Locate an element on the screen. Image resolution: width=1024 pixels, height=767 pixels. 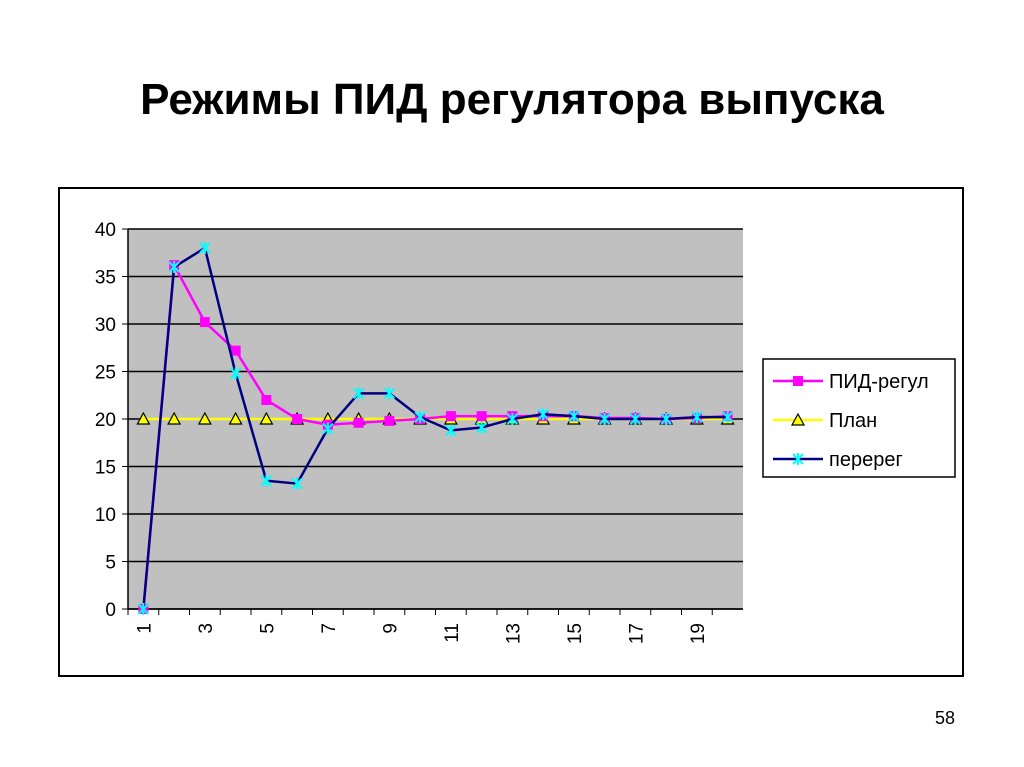
x-tick-label: 7 is located at coordinates (329, 628).